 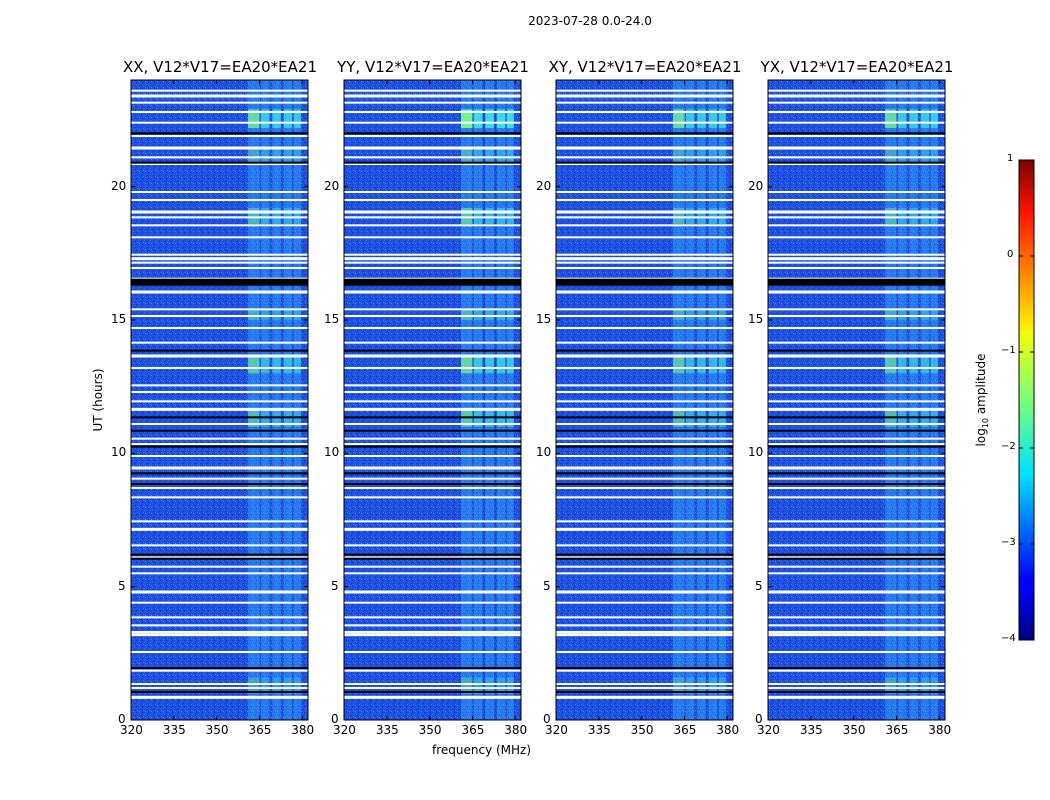 I want to click on y-tick-label: 5, so click(x=335, y=585).